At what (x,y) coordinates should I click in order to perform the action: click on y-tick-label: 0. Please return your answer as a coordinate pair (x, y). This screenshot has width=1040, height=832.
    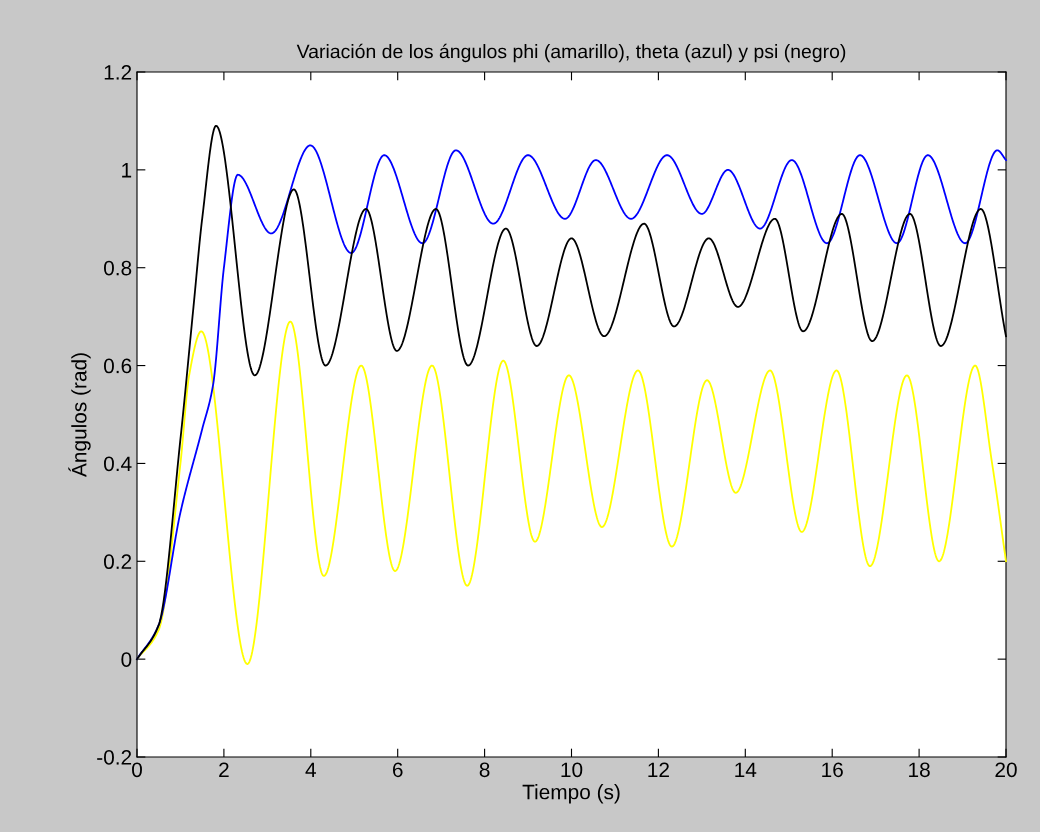
    Looking at the image, I should click on (126, 659).